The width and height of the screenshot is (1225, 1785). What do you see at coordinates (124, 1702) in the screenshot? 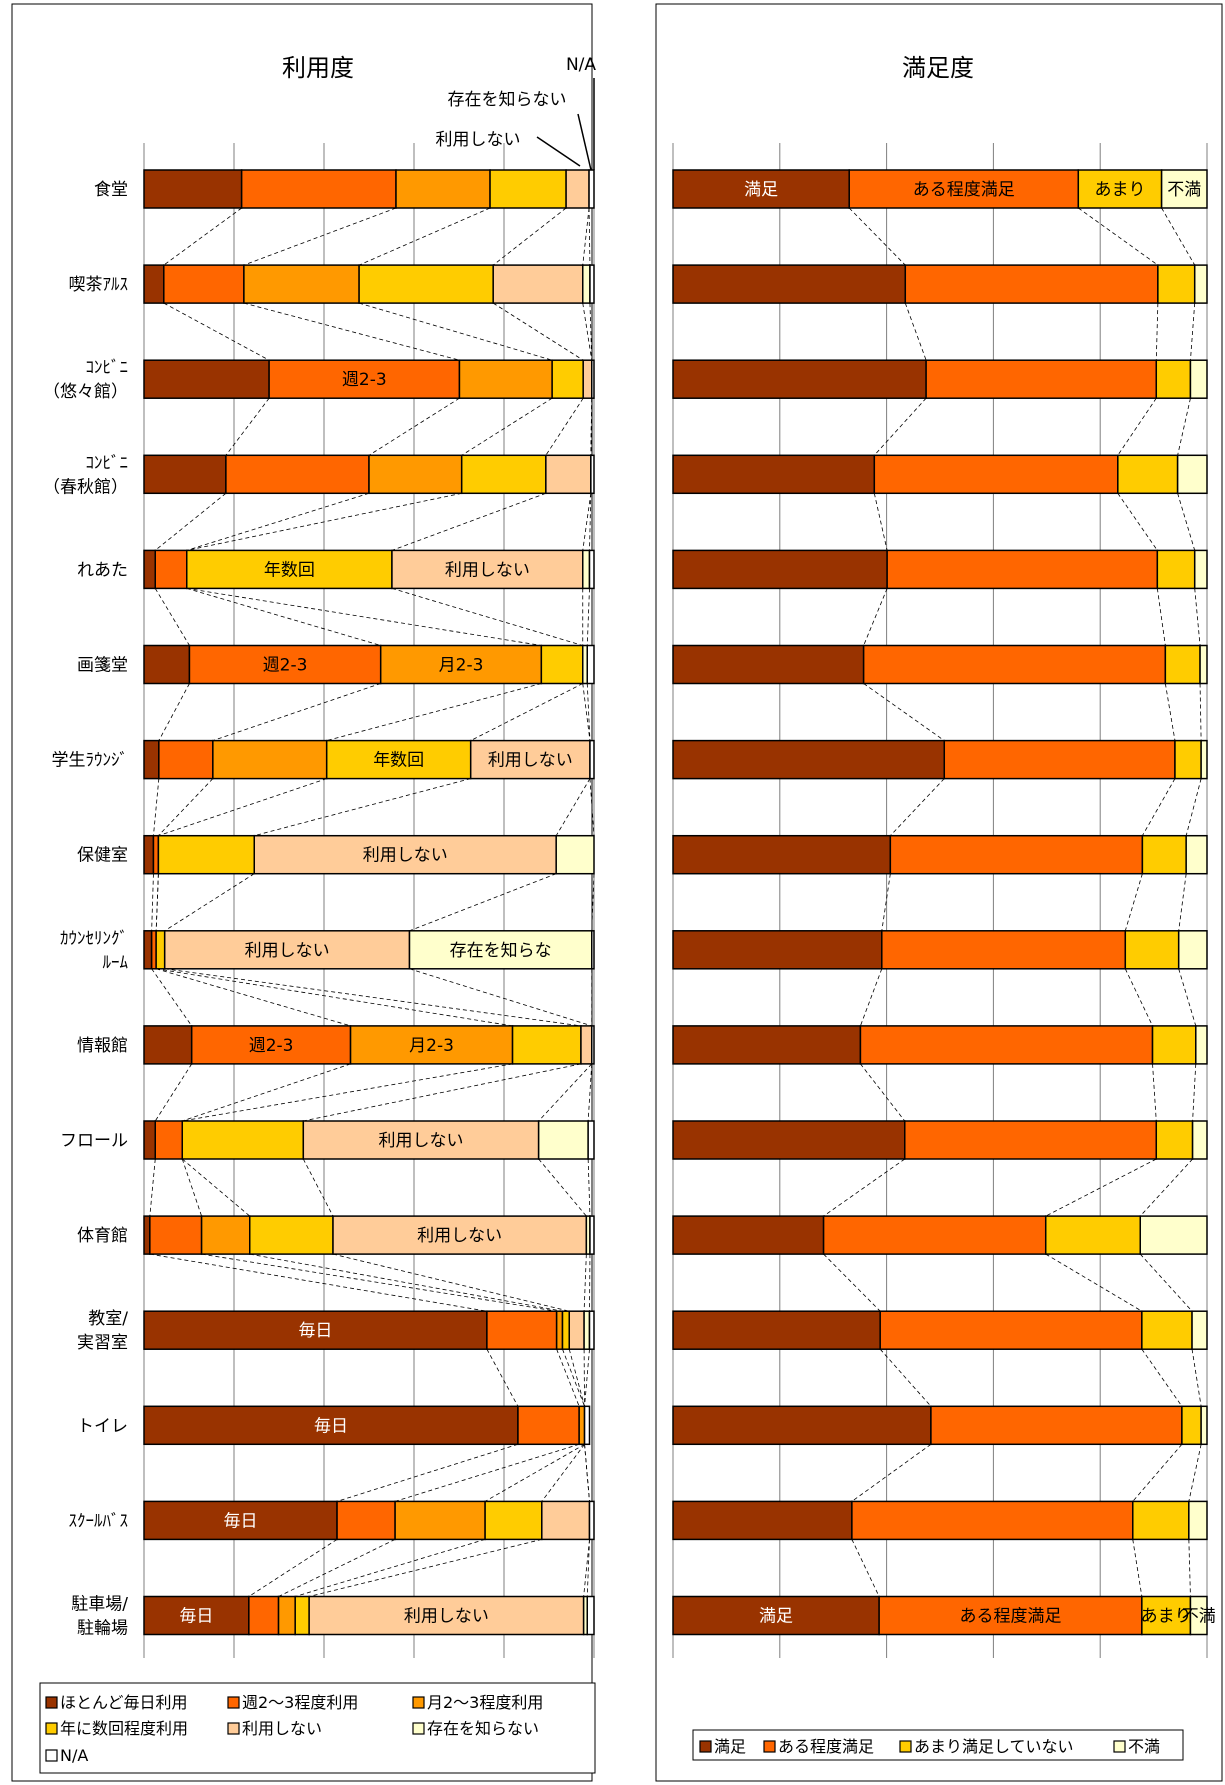
I see `legend-label: ほとんど毎日利用` at bounding box center [124, 1702].